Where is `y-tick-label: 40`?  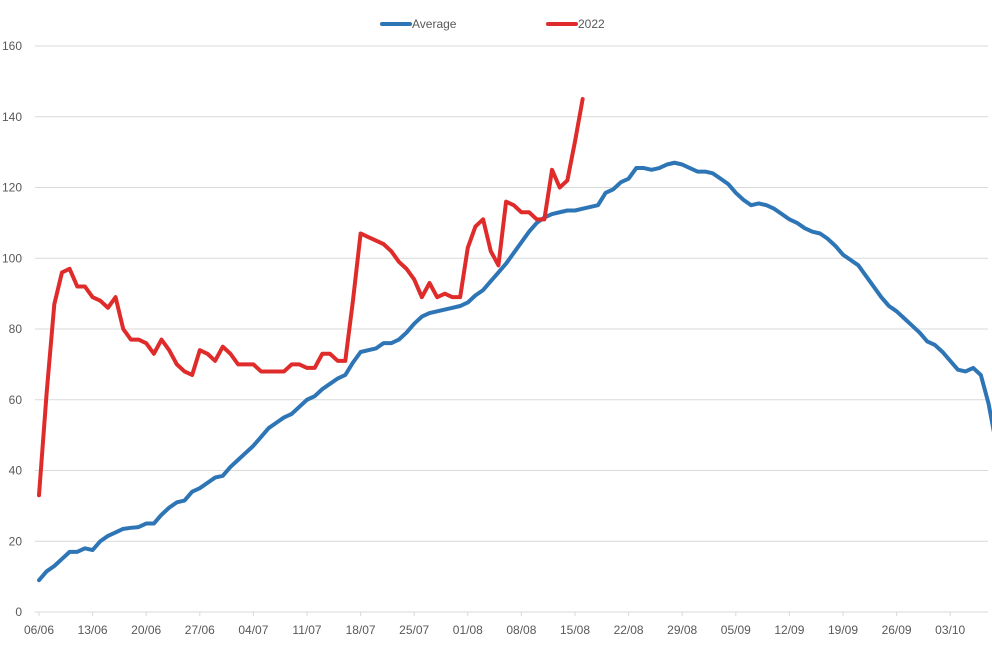
y-tick-label: 40 is located at coordinates (16, 471).